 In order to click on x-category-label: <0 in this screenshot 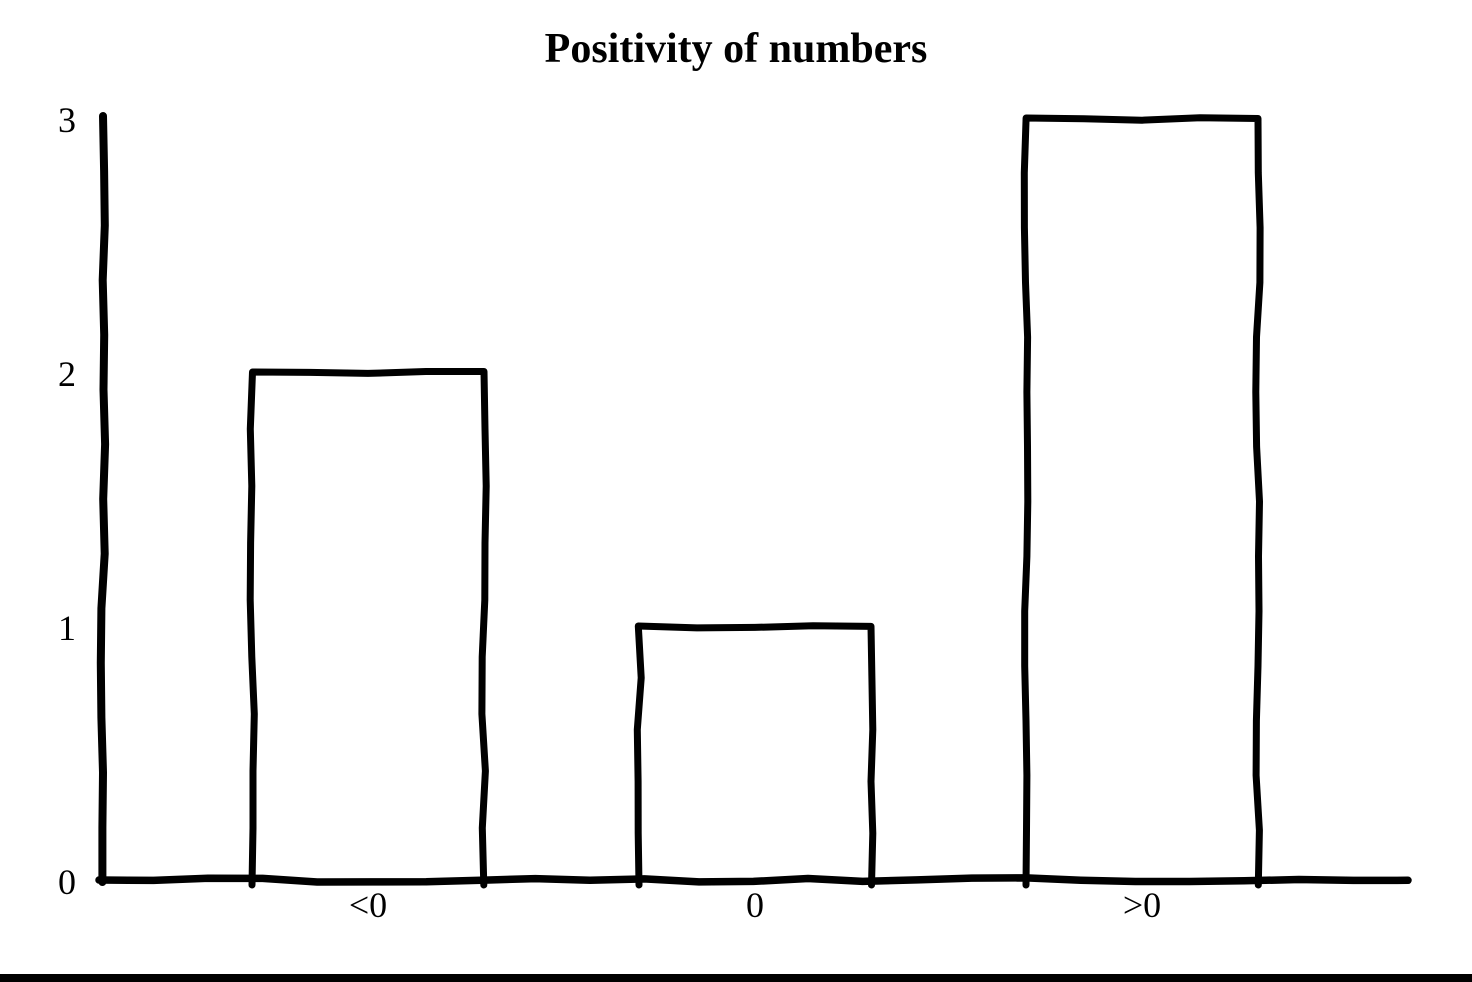, I will do `click(368, 905)`.